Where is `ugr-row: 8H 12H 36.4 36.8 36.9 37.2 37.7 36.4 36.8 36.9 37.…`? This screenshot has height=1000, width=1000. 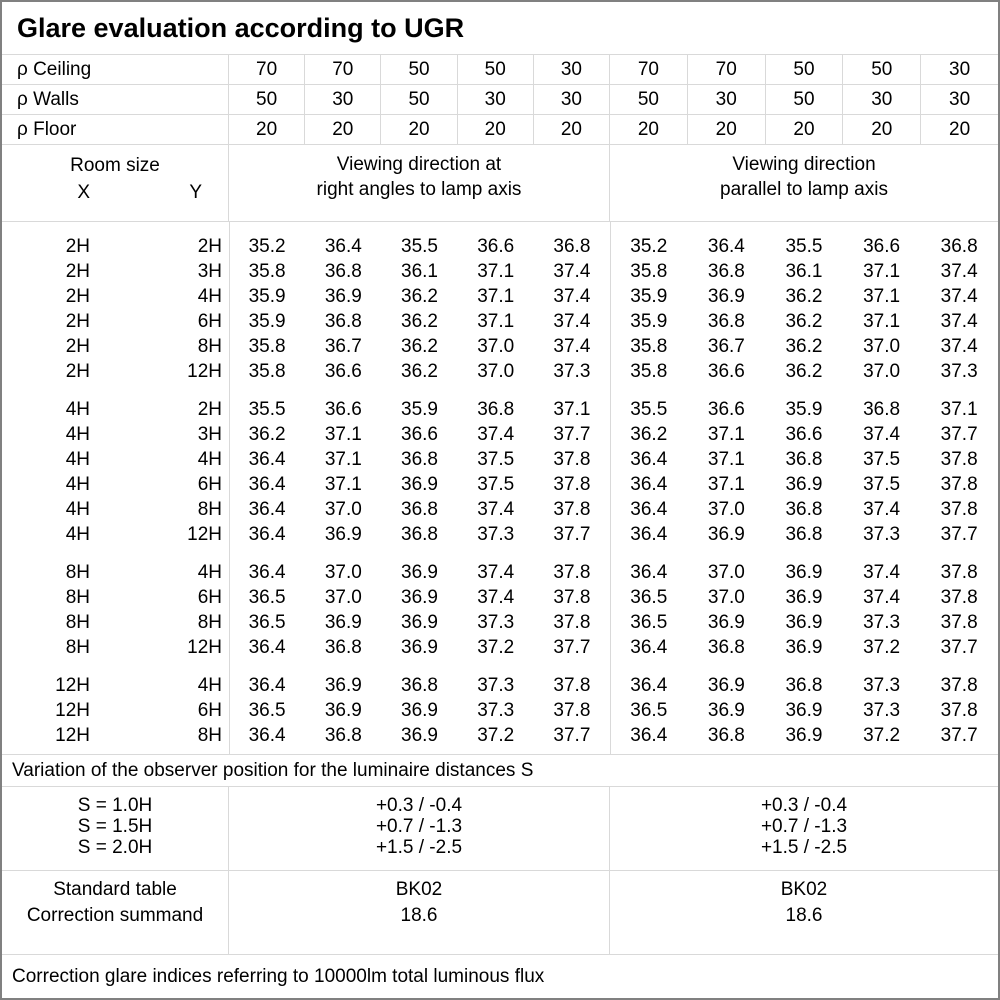
ugr-row: 8H 12H 36.4 36.8 36.9 37.2 37.7 36.4 36.8 36.9 37.… is located at coordinates (500, 647).